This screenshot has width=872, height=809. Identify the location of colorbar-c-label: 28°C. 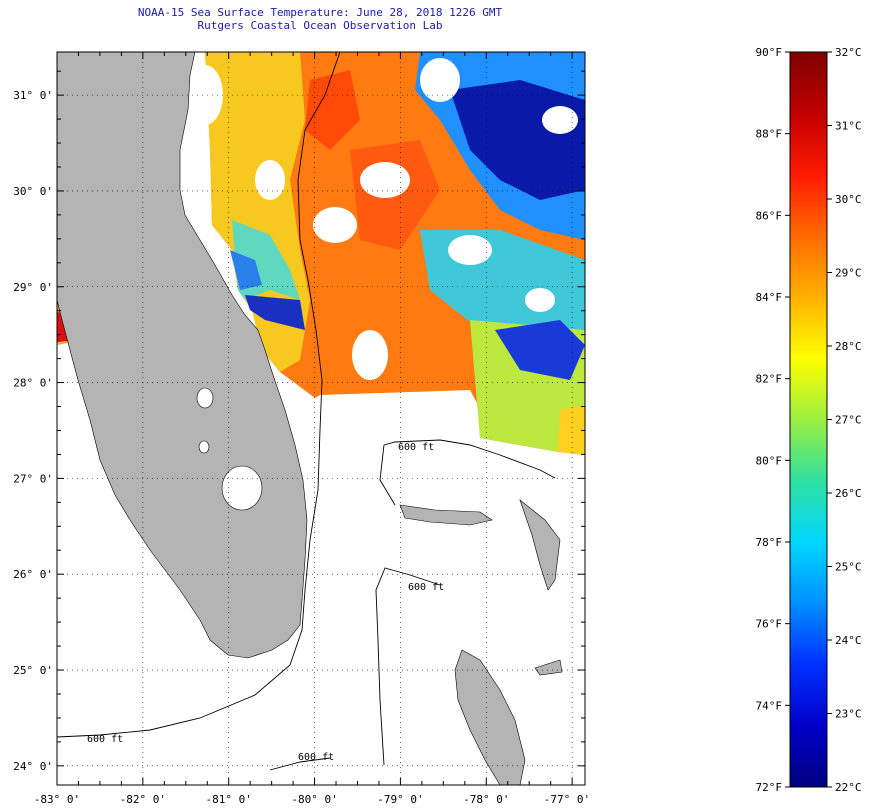
(848, 346).